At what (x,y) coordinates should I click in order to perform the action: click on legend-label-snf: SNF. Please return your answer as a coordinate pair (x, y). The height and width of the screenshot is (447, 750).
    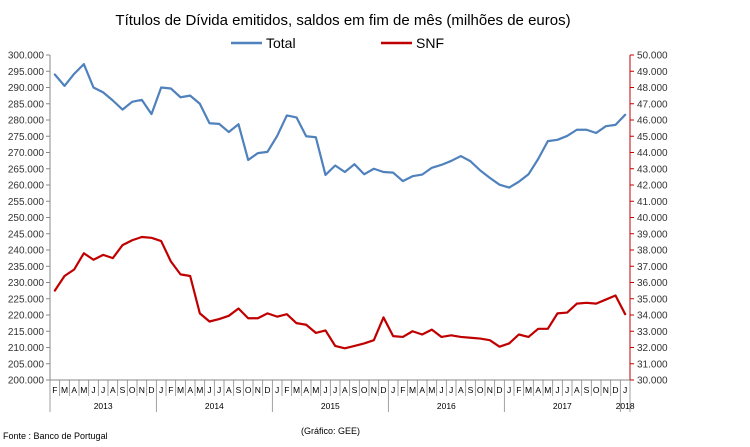
    Looking at the image, I should click on (430, 43).